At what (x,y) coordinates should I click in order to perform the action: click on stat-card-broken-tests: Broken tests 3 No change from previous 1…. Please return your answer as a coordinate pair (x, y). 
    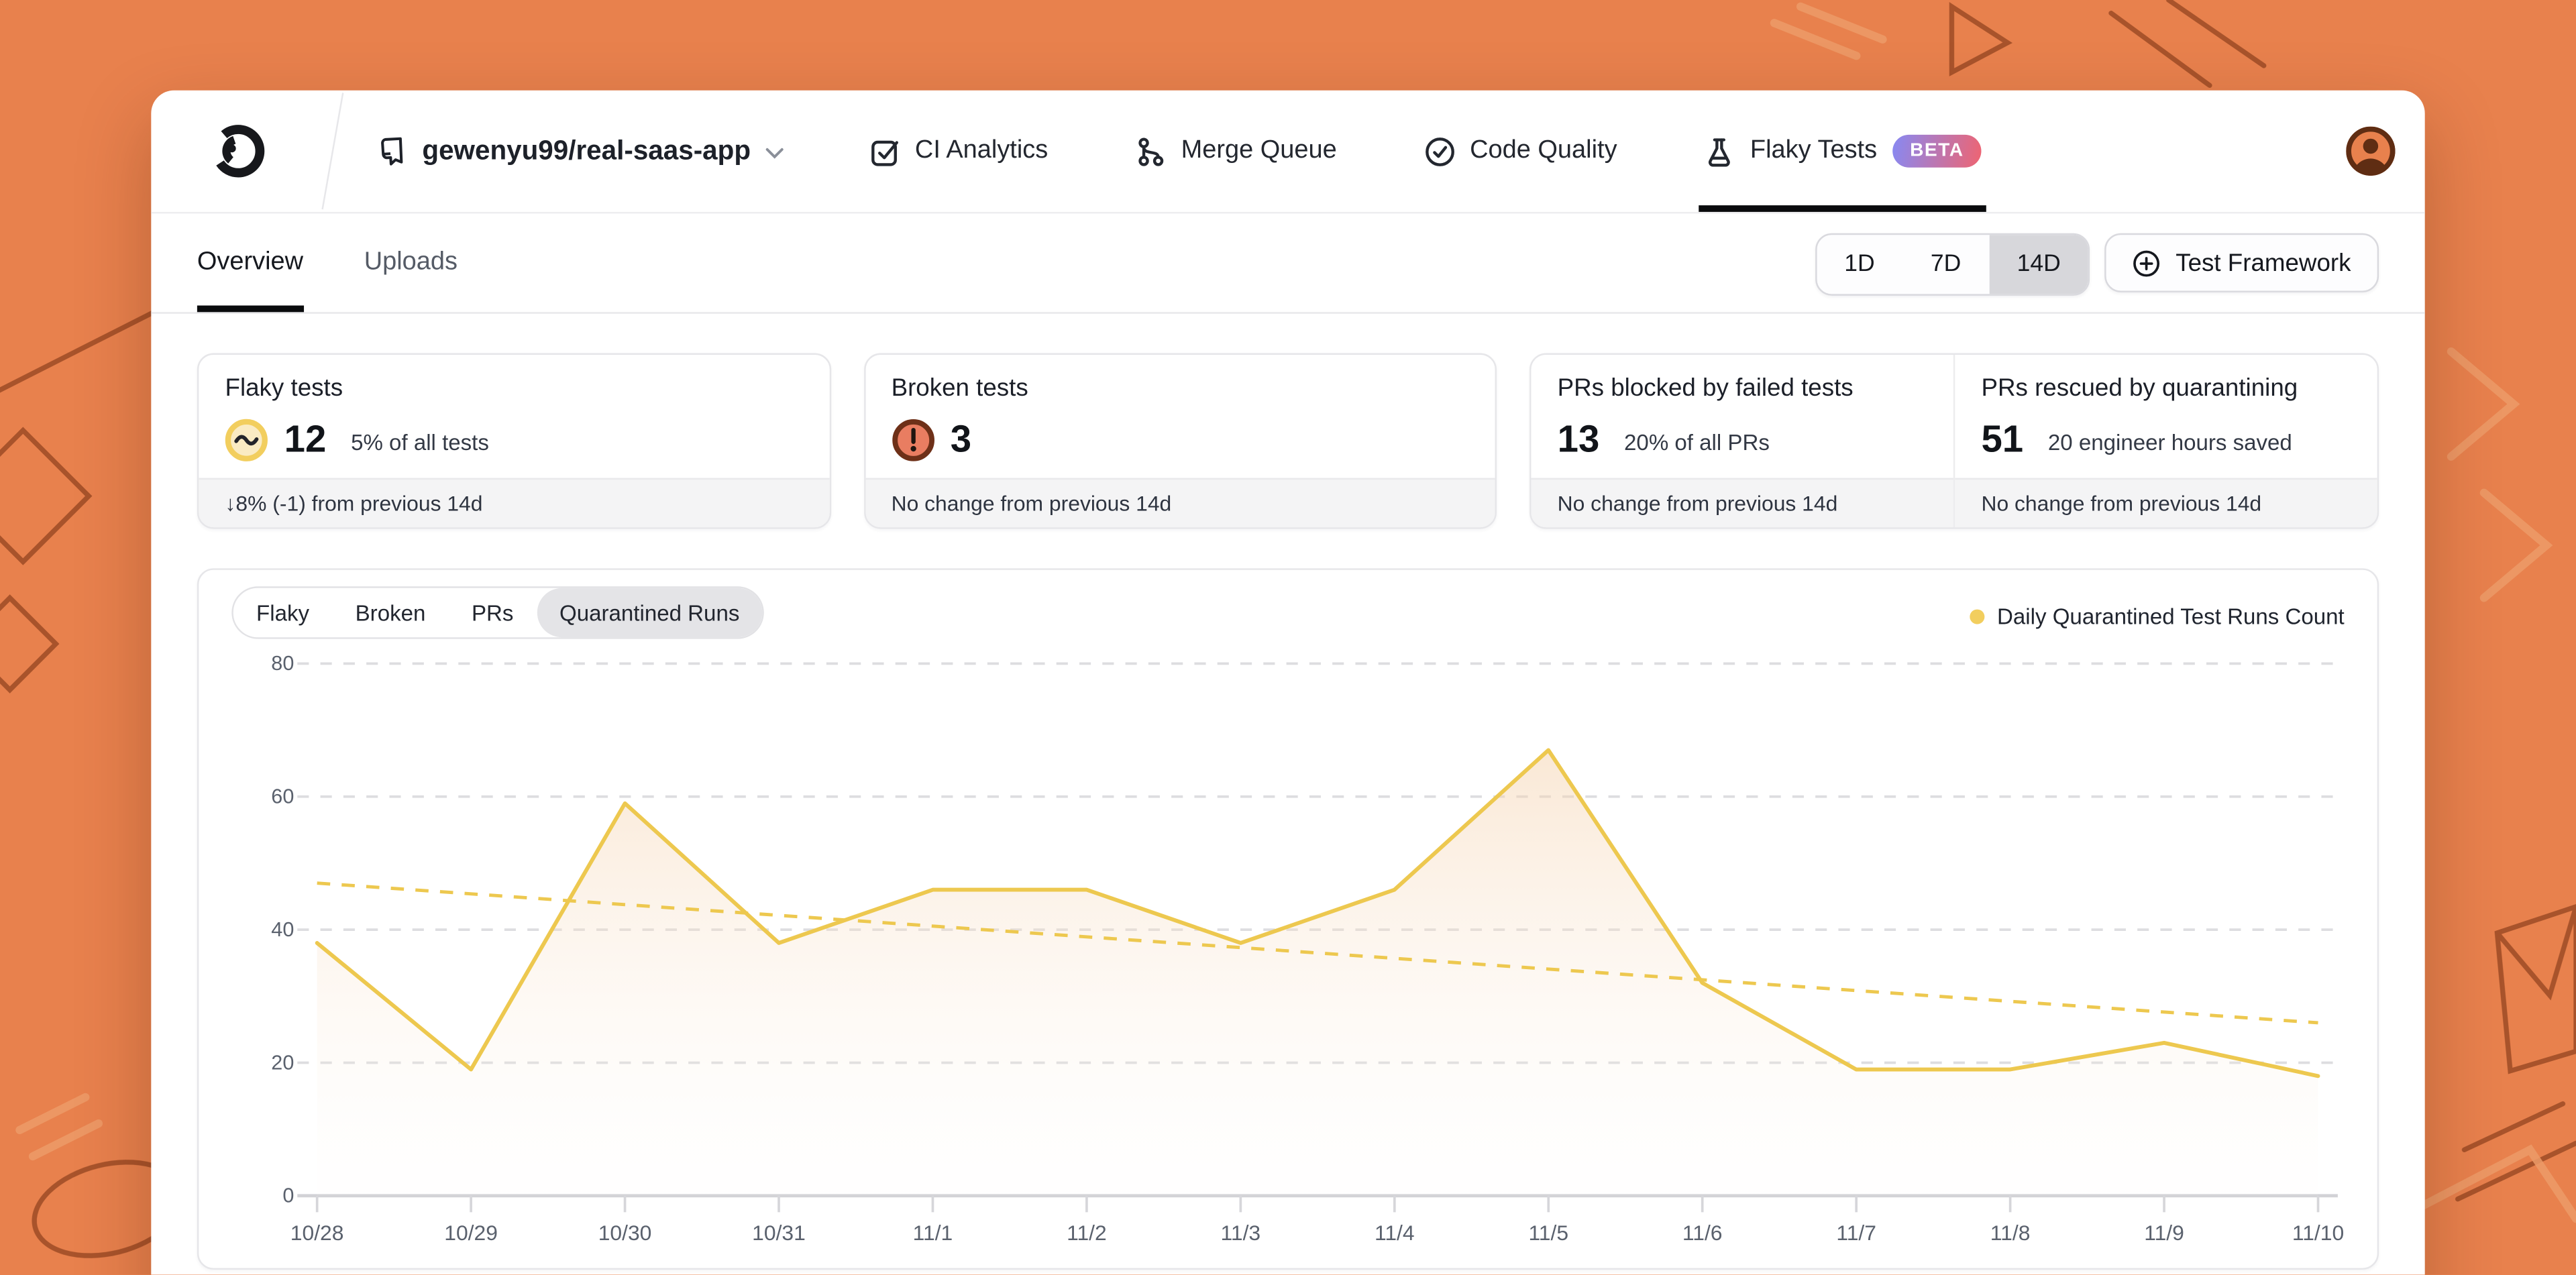
    Looking at the image, I should click on (1180, 441).